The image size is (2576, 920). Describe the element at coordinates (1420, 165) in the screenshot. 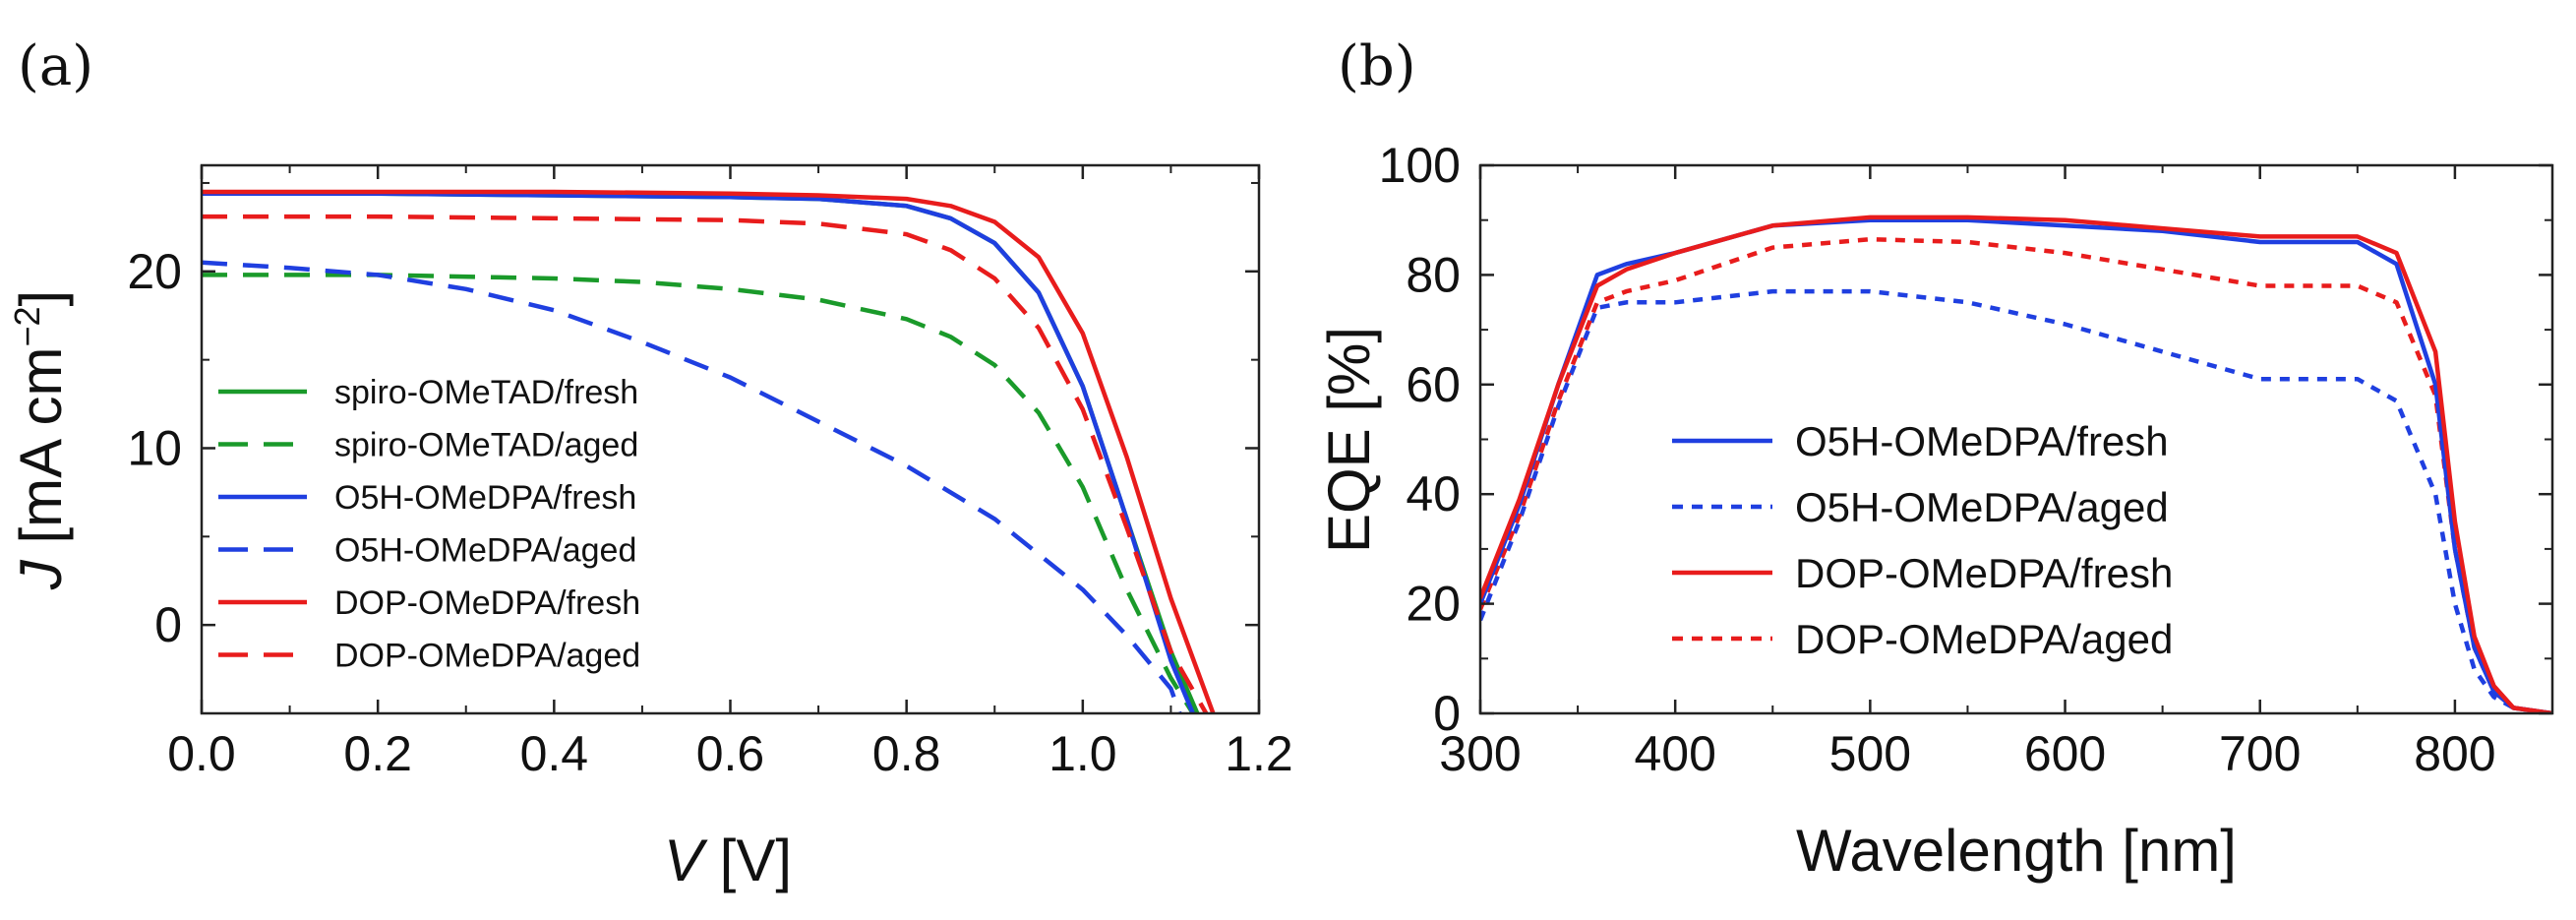

I see `y-tick-label-b: 100` at that location.